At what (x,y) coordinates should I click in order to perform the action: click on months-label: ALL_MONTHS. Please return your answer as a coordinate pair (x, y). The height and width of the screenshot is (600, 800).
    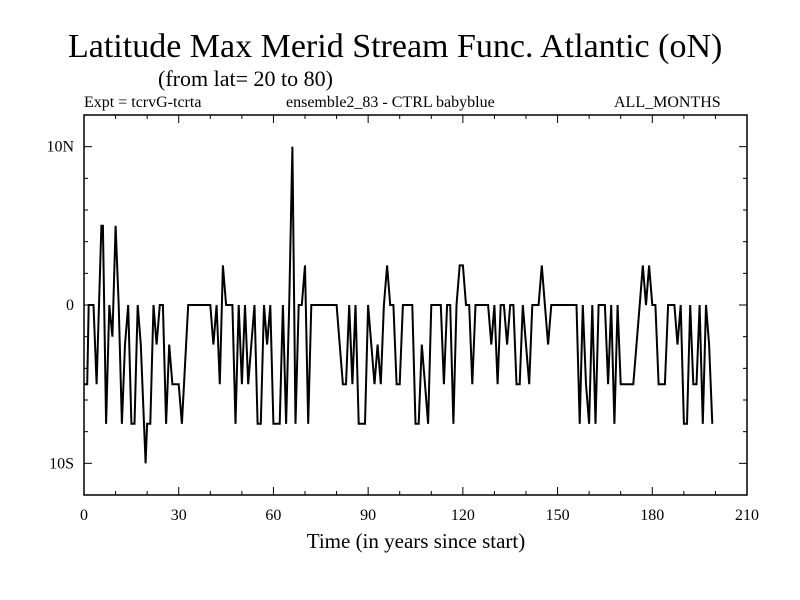
    Looking at the image, I should click on (667, 102).